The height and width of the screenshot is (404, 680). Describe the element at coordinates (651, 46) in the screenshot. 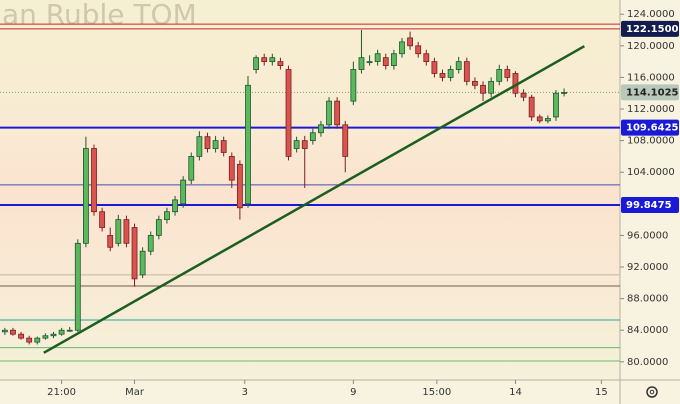

I see `y-tick-label: 120.0000` at that location.